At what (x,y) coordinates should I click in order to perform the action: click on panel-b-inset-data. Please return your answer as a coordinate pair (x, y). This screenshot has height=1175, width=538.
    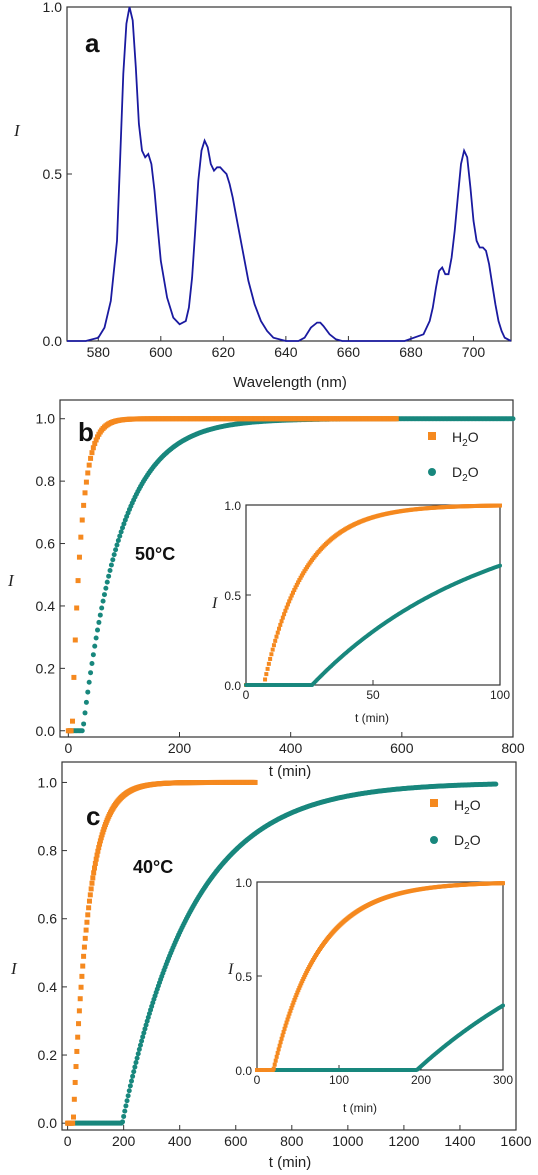
    Looking at the image, I should click on (373, 595).